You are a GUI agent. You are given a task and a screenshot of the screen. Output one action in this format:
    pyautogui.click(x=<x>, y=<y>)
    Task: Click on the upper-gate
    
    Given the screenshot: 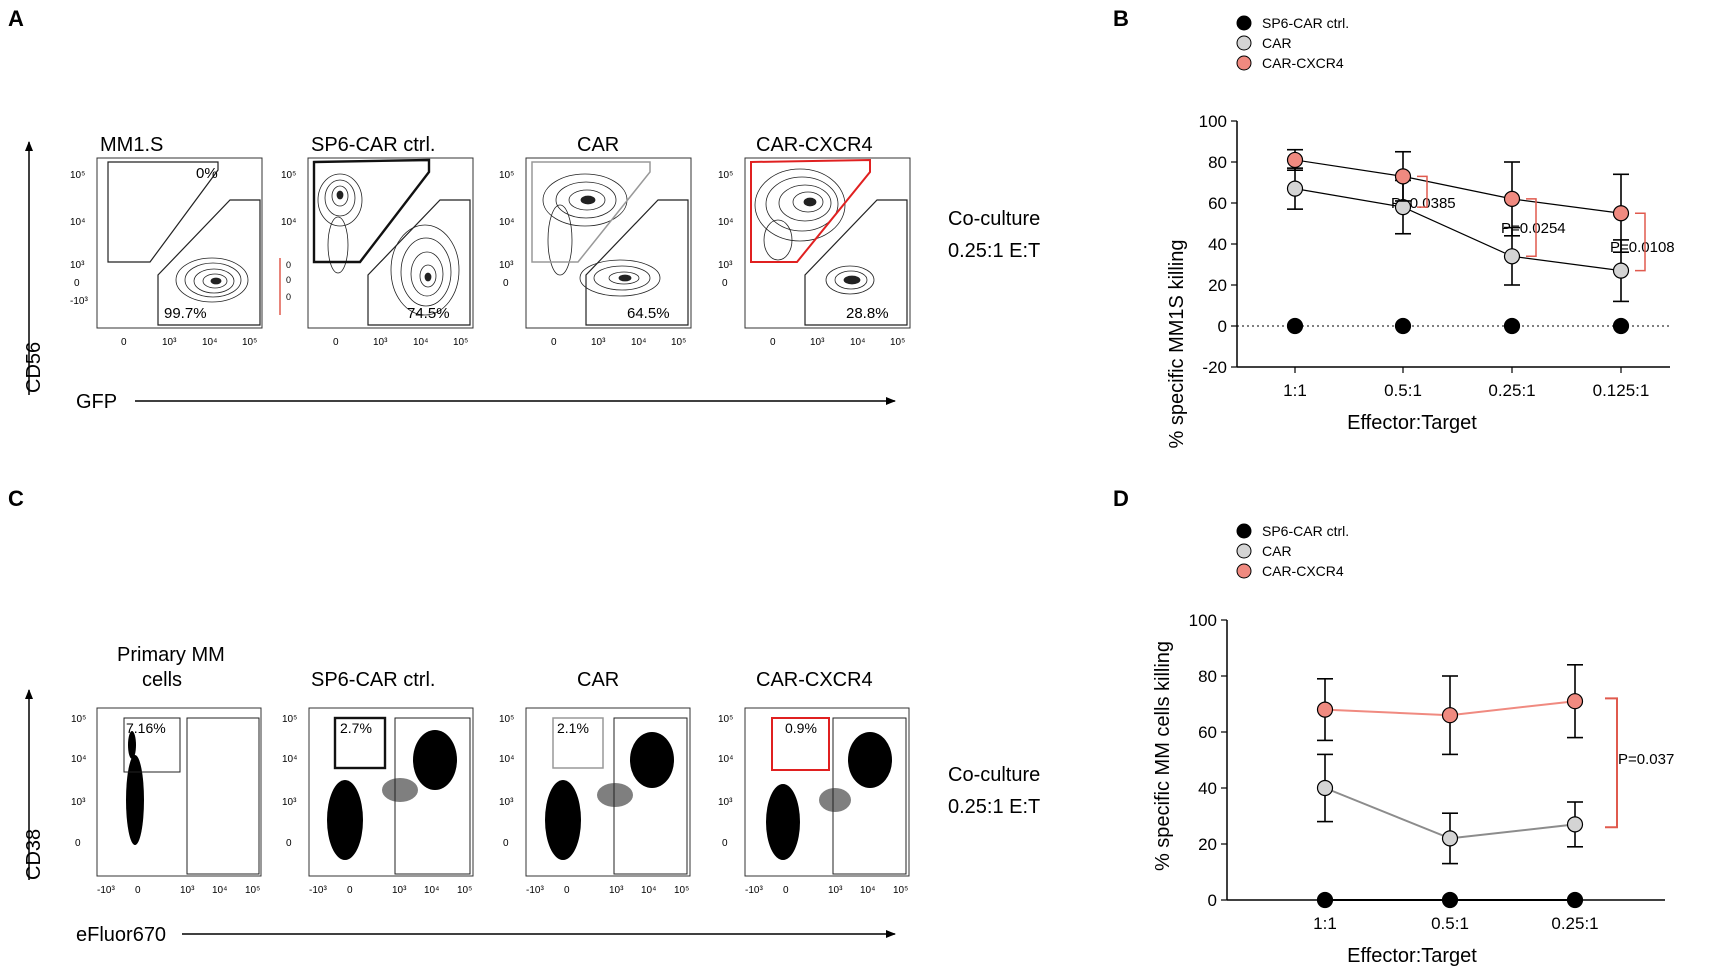 What is the action you would take?
    pyautogui.click(x=591, y=212)
    